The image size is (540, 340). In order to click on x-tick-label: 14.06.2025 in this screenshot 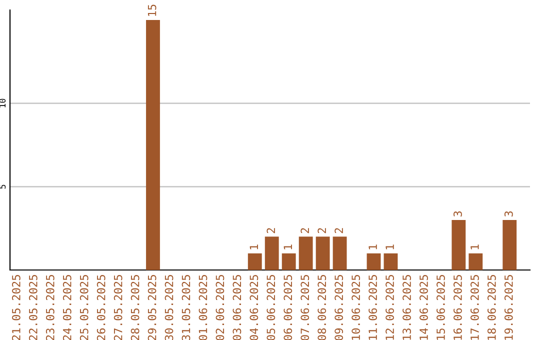, I will do `click(424, 307)`.